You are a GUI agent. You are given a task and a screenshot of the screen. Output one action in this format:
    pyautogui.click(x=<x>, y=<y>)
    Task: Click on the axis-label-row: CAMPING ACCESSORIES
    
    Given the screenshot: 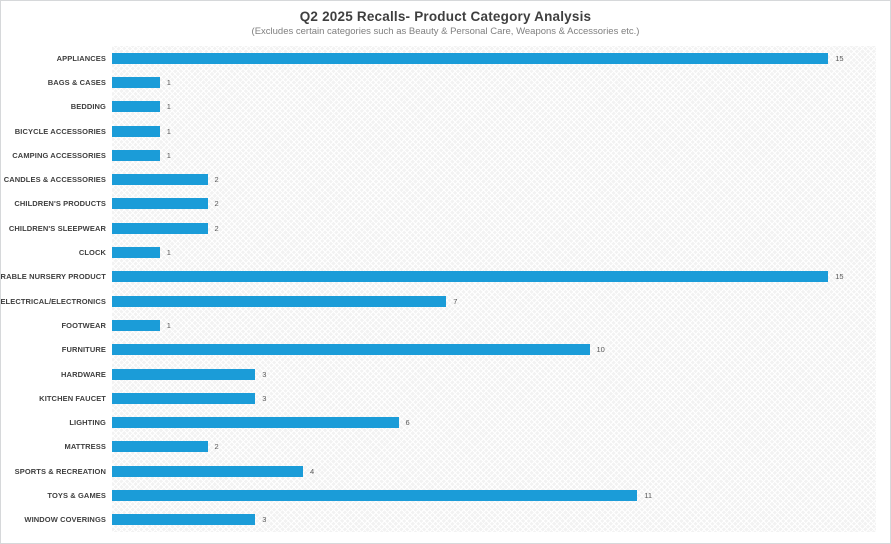 What is the action you would take?
    pyautogui.click(x=56, y=155)
    